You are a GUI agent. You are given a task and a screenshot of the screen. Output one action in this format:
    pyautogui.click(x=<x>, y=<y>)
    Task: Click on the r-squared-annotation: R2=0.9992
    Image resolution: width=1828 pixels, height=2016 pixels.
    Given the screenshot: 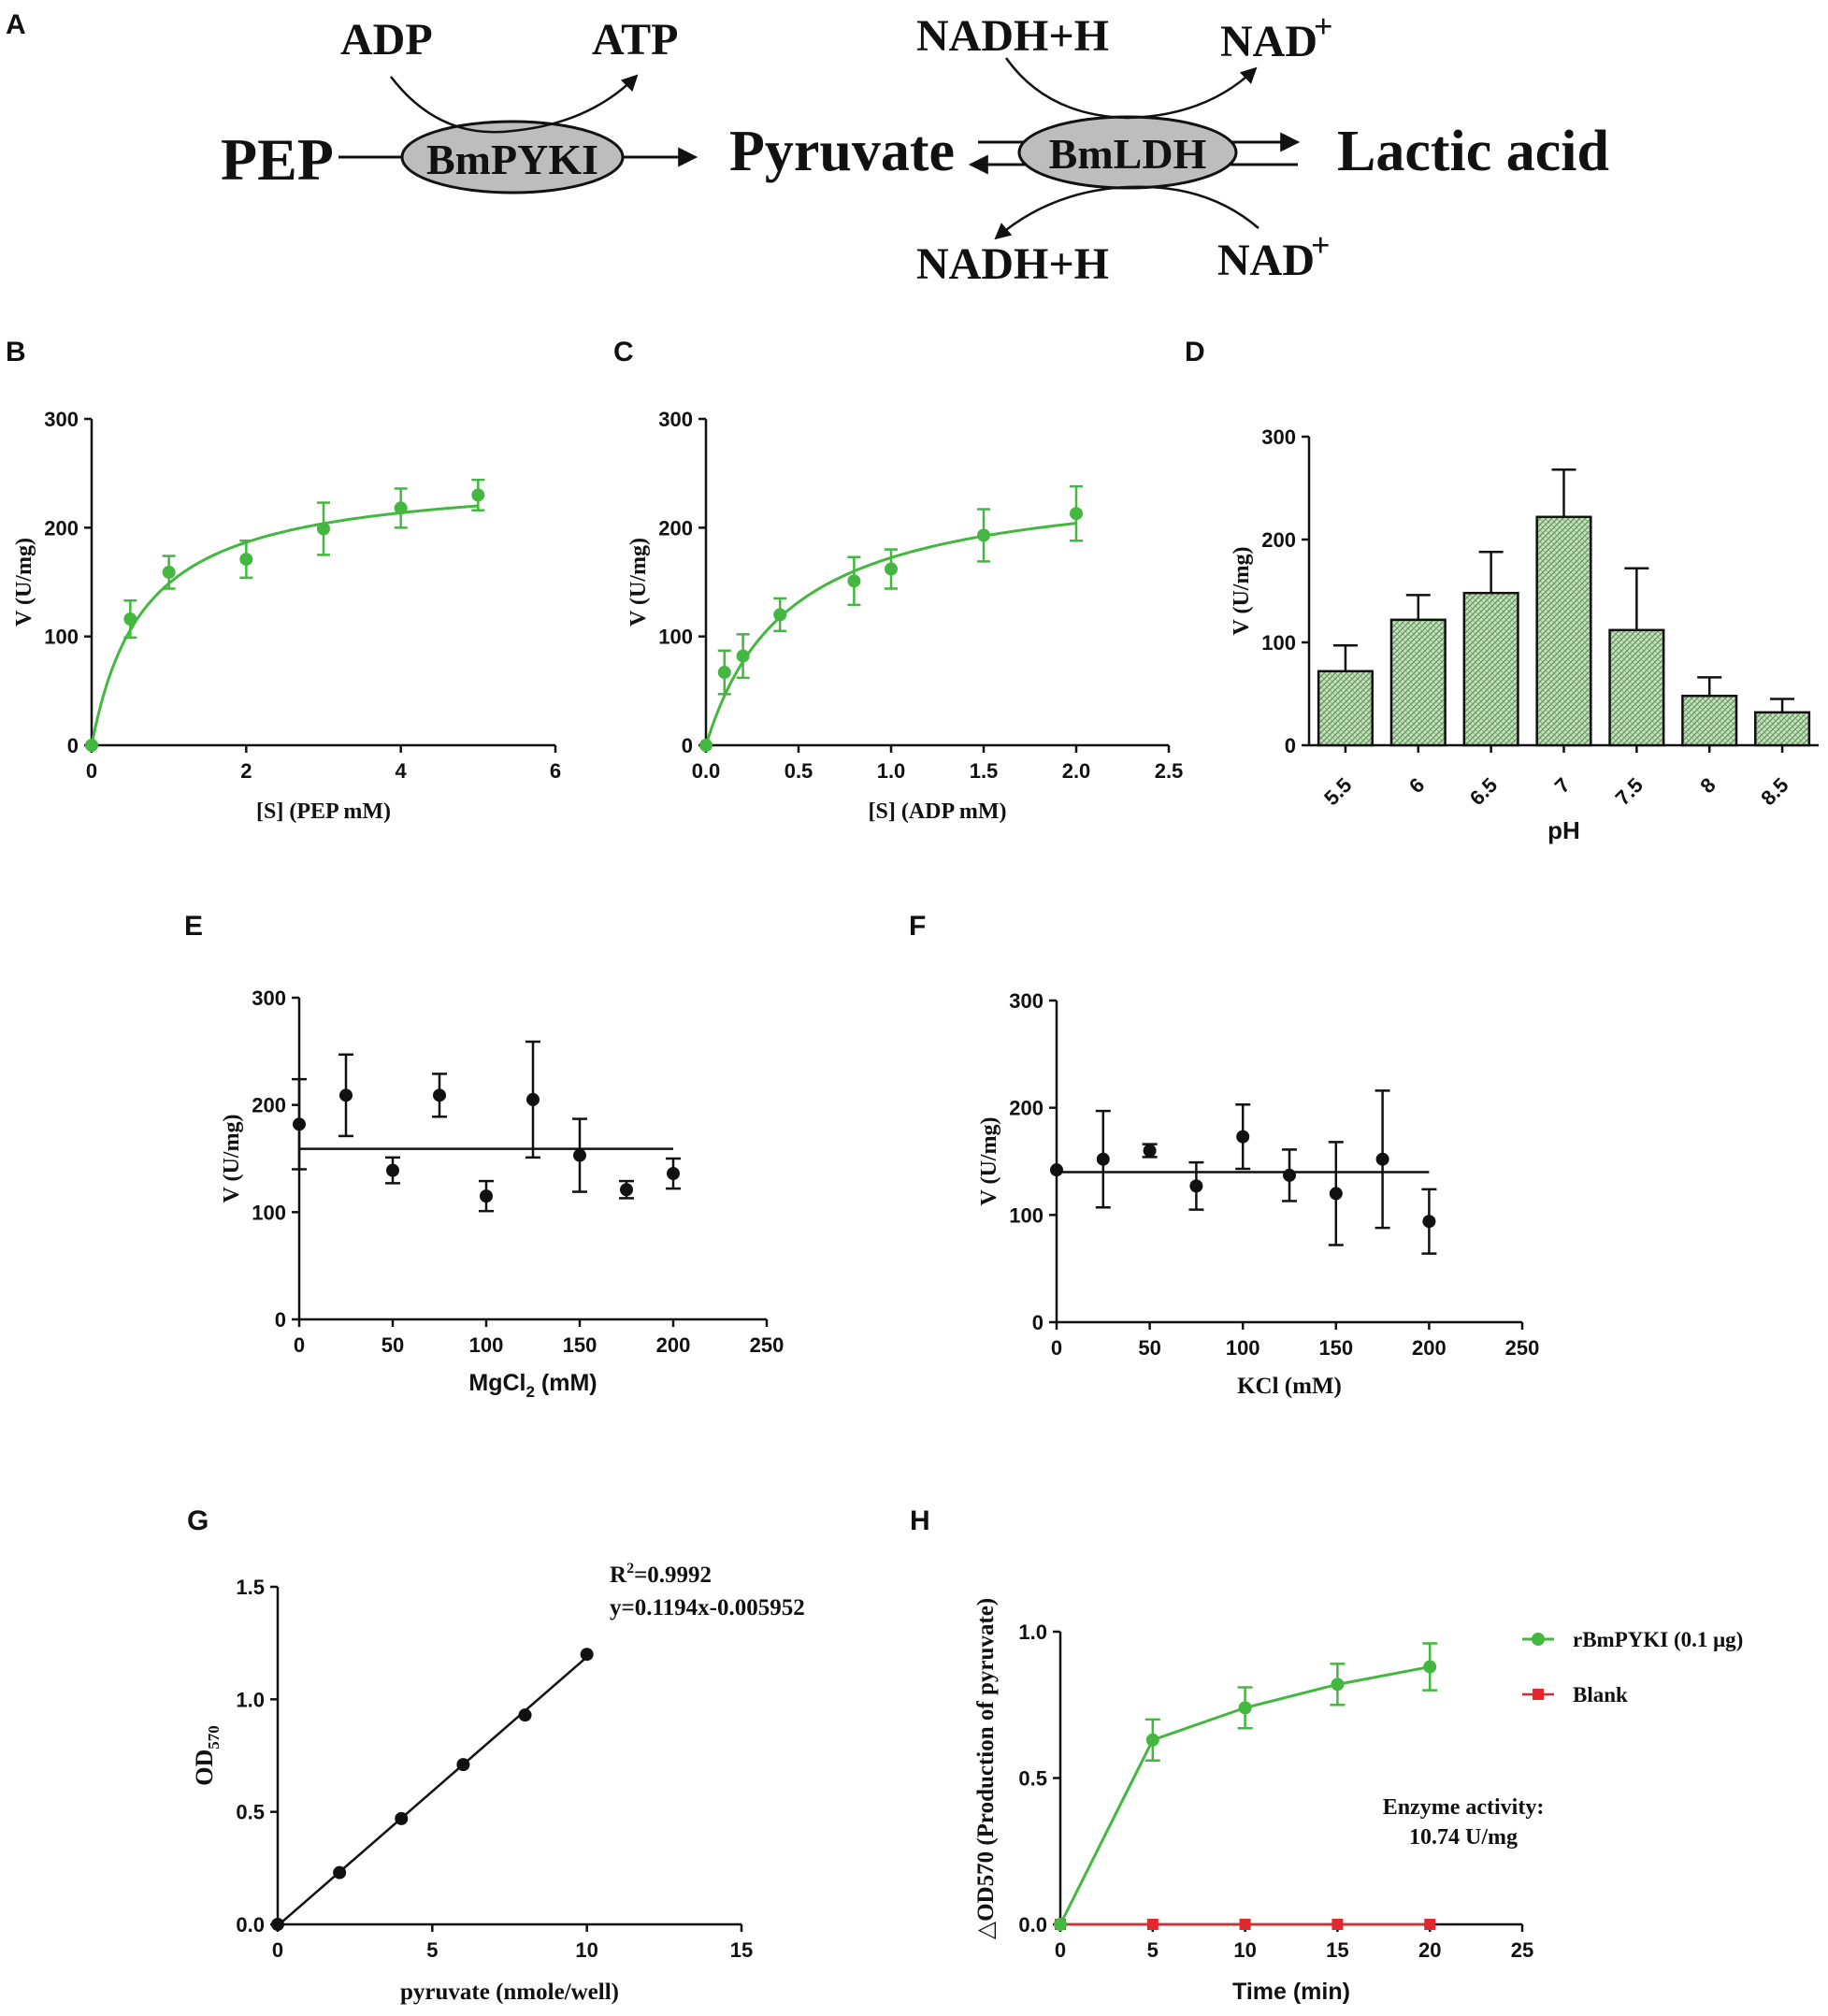 What is the action you would take?
    pyautogui.click(x=661, y=1574)
    